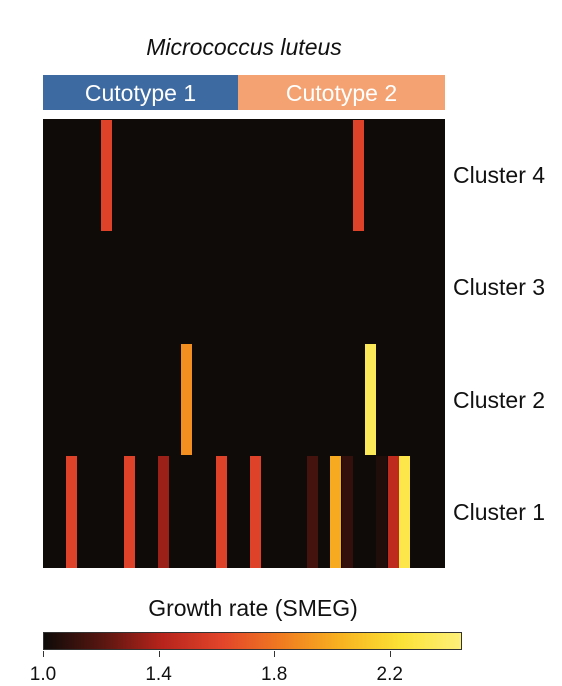  Describe the element at coordinates (389, 674) in the screenshot. I see `colorbar-tick-label: 2.2` at that location.